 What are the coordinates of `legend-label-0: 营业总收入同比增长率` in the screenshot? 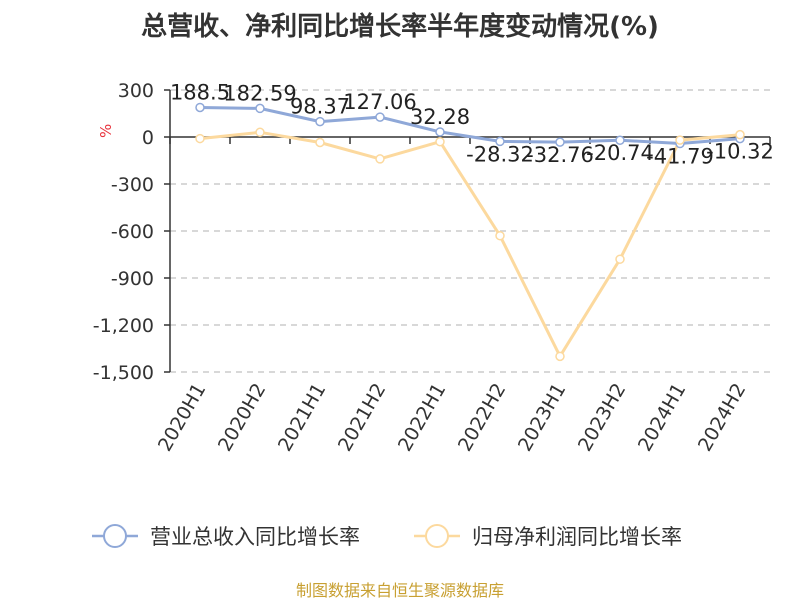 It's located at (255, 537).